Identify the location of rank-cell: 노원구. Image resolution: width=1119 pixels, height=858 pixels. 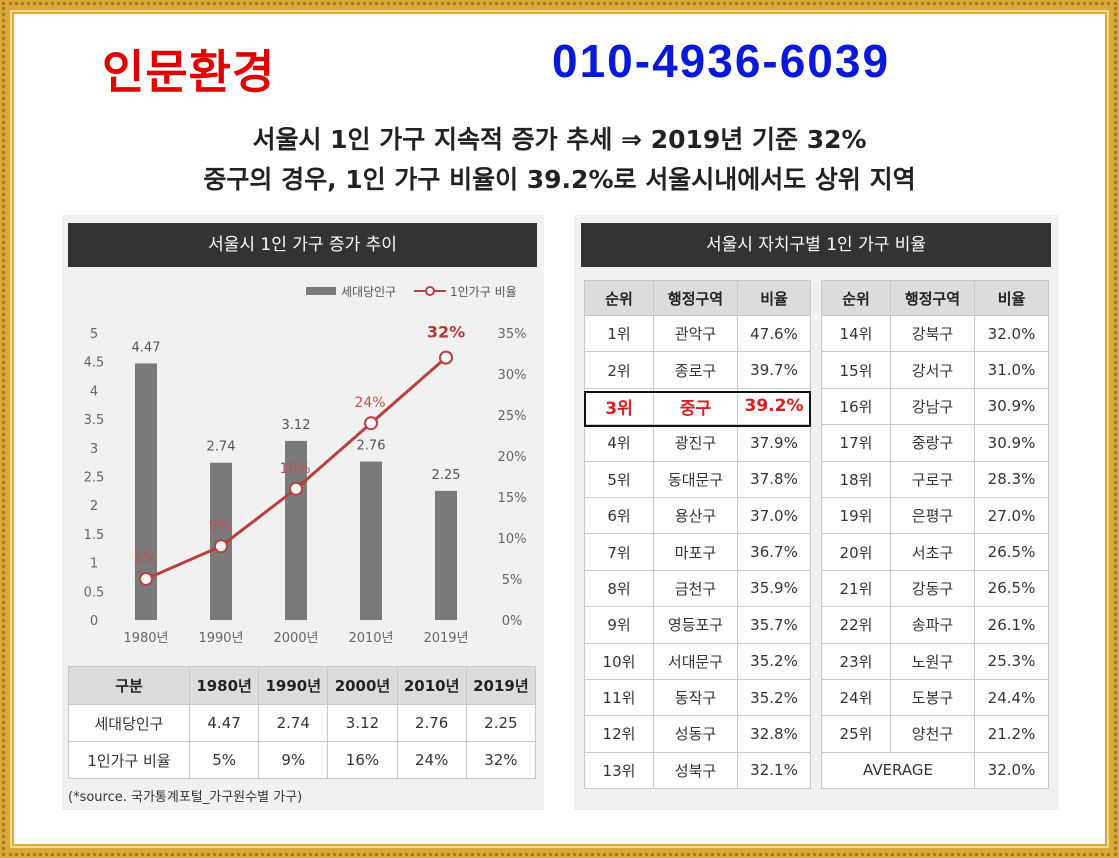
(932, 661).